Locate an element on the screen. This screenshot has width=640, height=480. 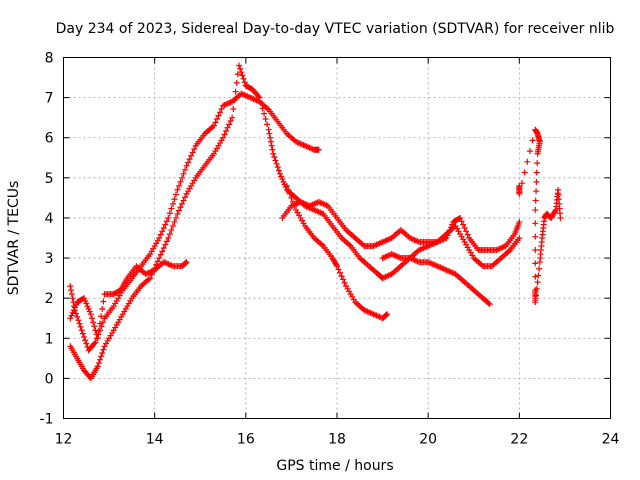
series-trace-g is located at coordinates (540, 216).